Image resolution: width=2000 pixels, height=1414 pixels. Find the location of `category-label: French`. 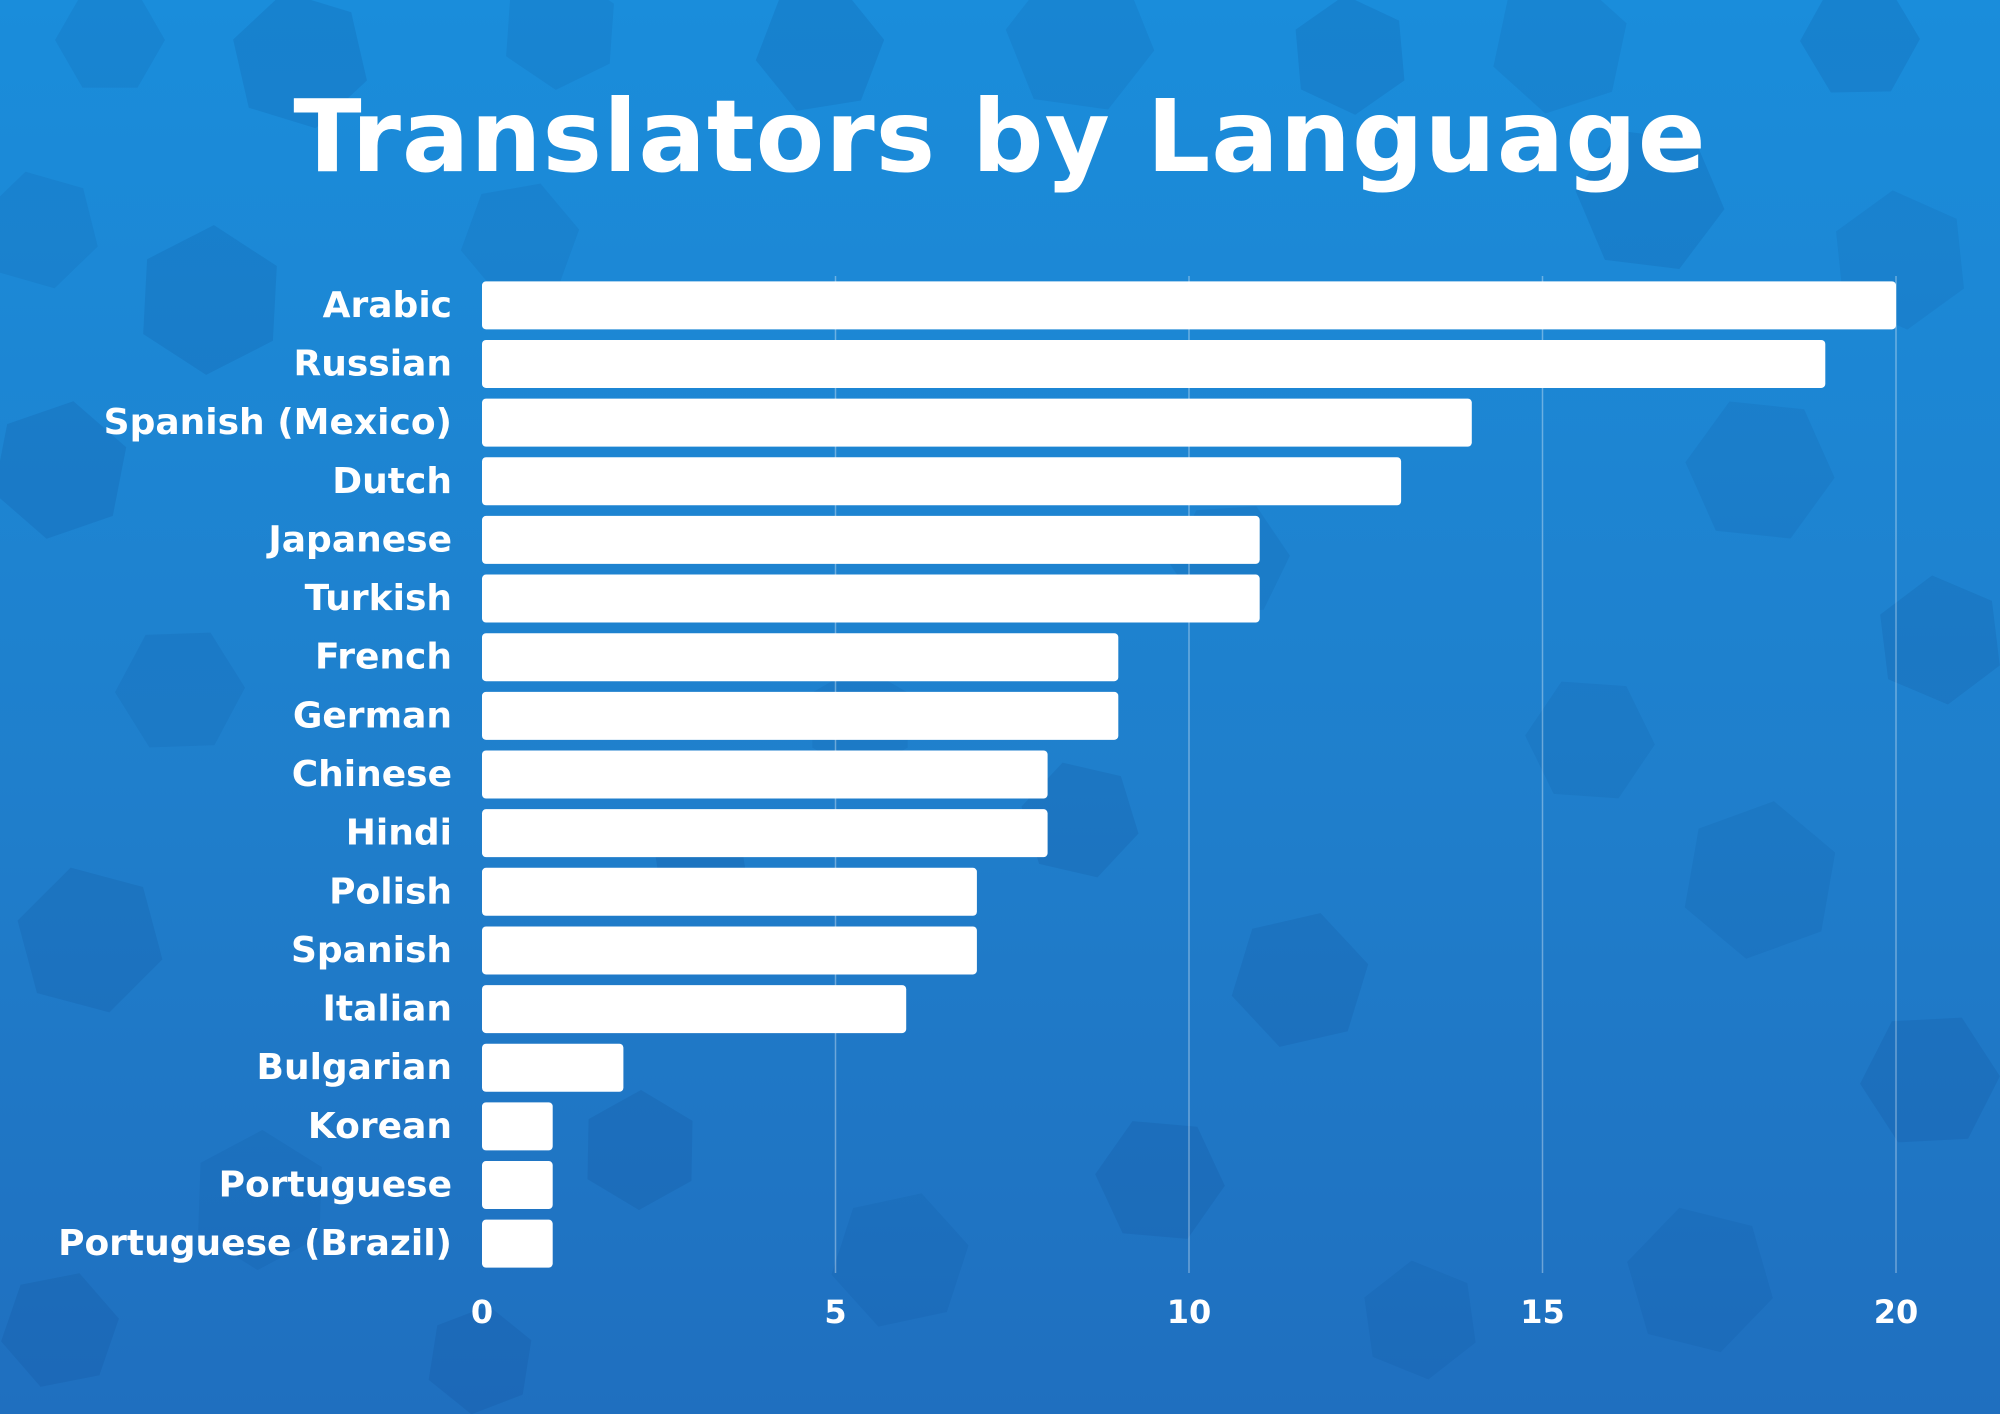

category-label: French is located at coordinates (383, 657).